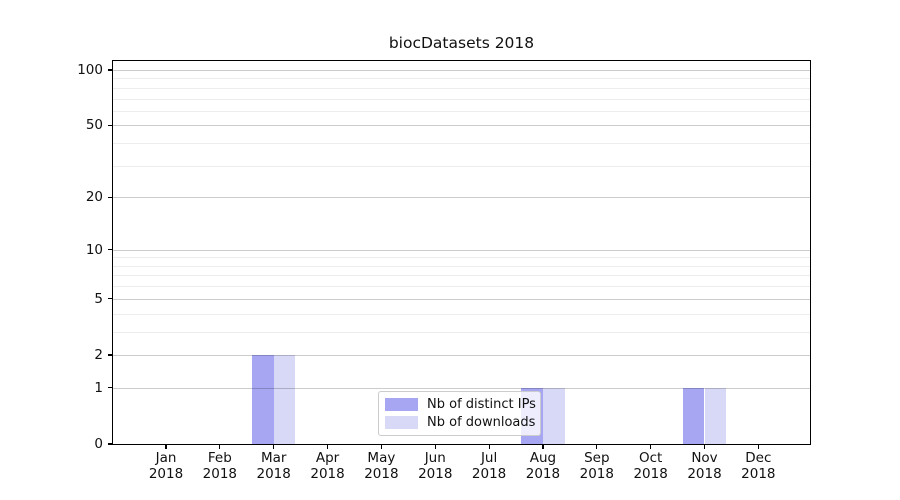 The width and height of the screenshot is (900, 500). Describe the element at coordinates (381, 466) in the screenshot. I see `x-tick-label: May 2018` at that location.